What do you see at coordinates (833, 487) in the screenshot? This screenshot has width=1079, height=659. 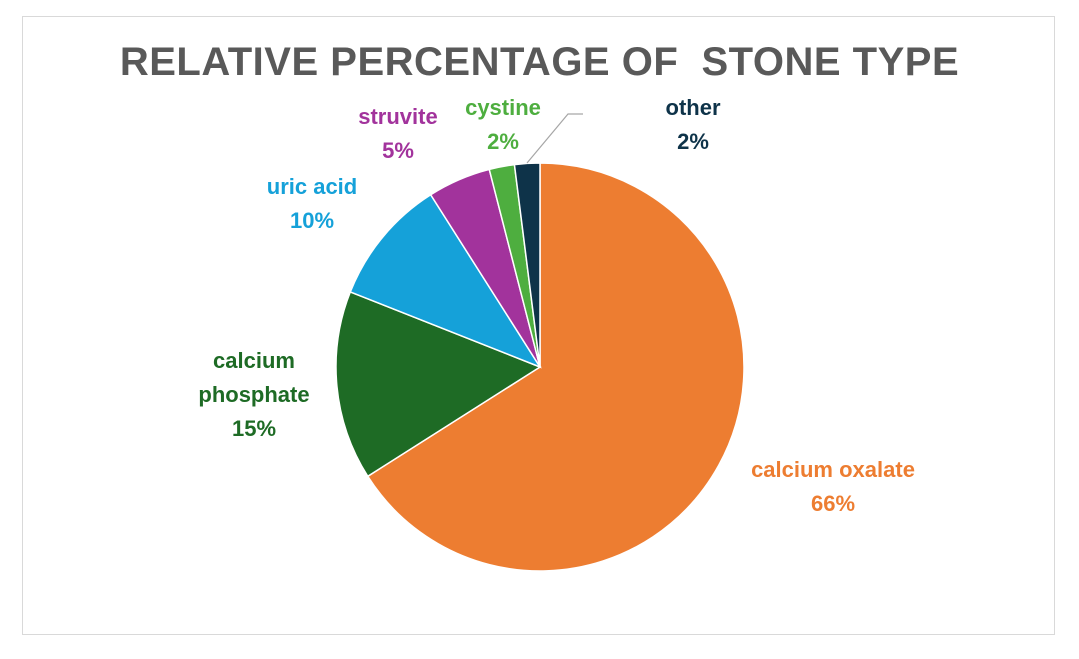 I see `label-calcium-oxalate: calcium oxalate 66%` at bounding box center [833, 487].